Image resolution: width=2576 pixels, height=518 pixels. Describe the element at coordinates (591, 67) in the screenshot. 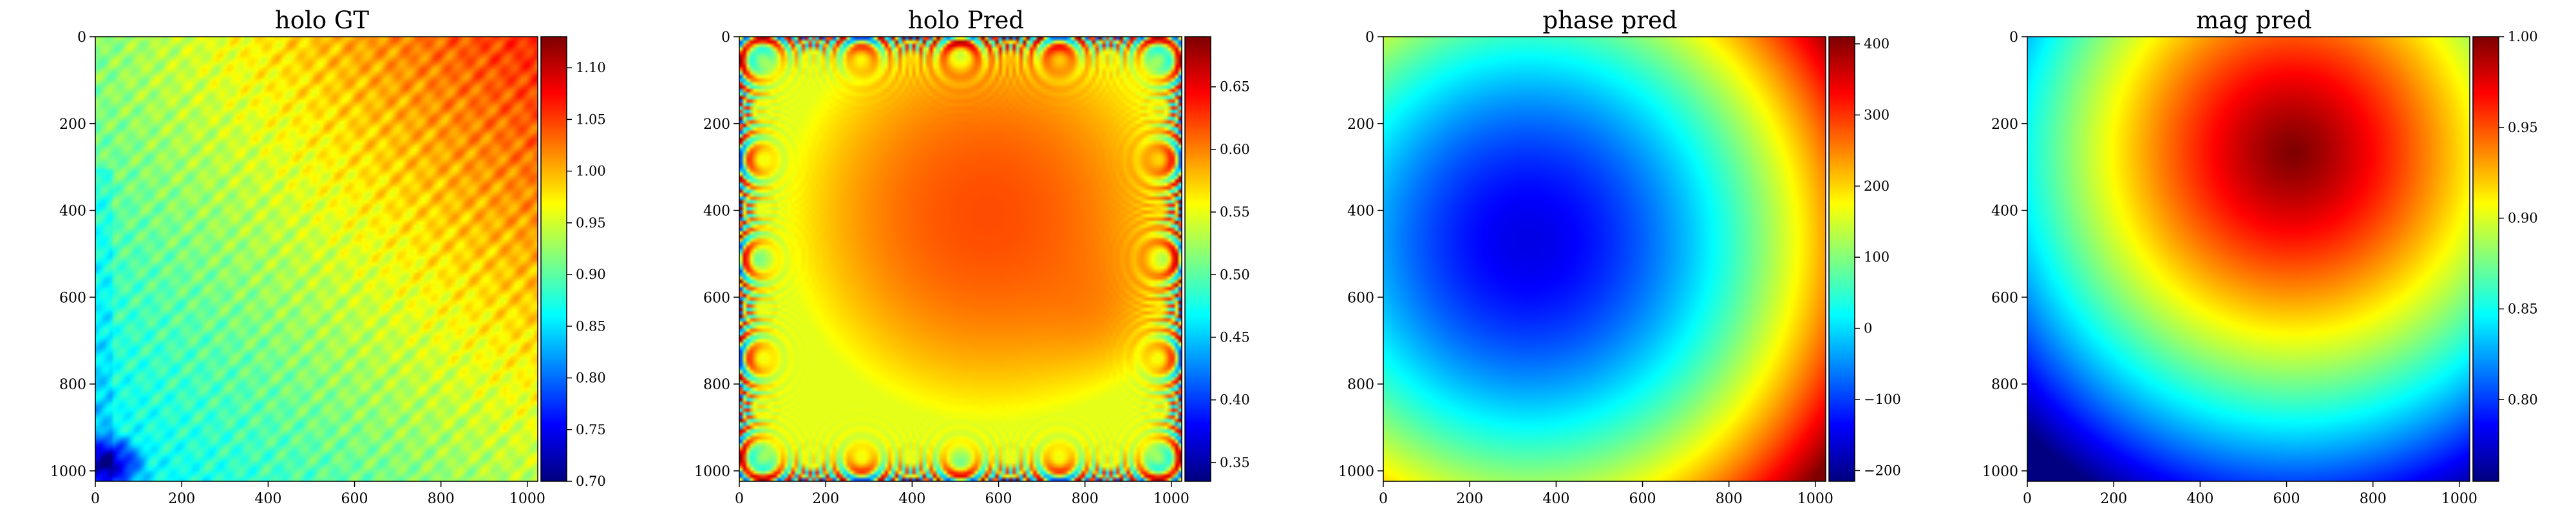

I see `colorbar-tick-label: 1.10` at that location.